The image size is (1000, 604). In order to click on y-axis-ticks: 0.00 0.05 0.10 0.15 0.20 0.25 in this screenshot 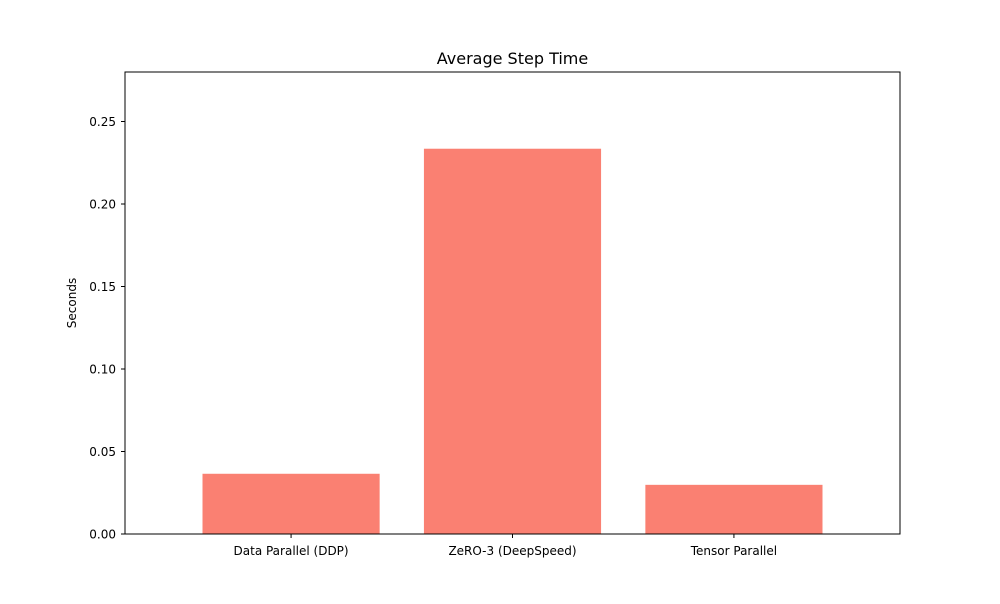, I will do `click(107, 328)`.